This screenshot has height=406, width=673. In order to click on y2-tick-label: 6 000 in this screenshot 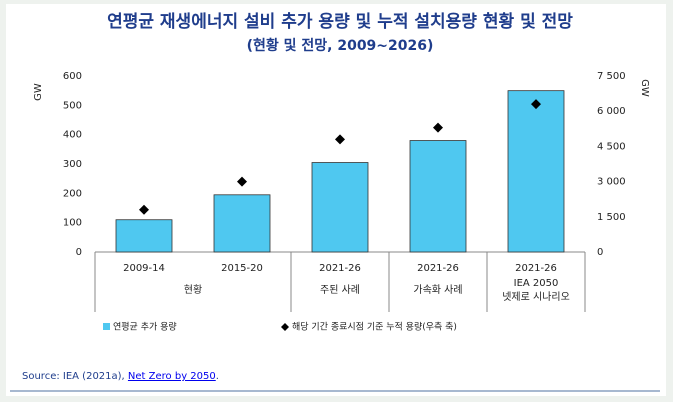, I will do `click(611, 111)`.